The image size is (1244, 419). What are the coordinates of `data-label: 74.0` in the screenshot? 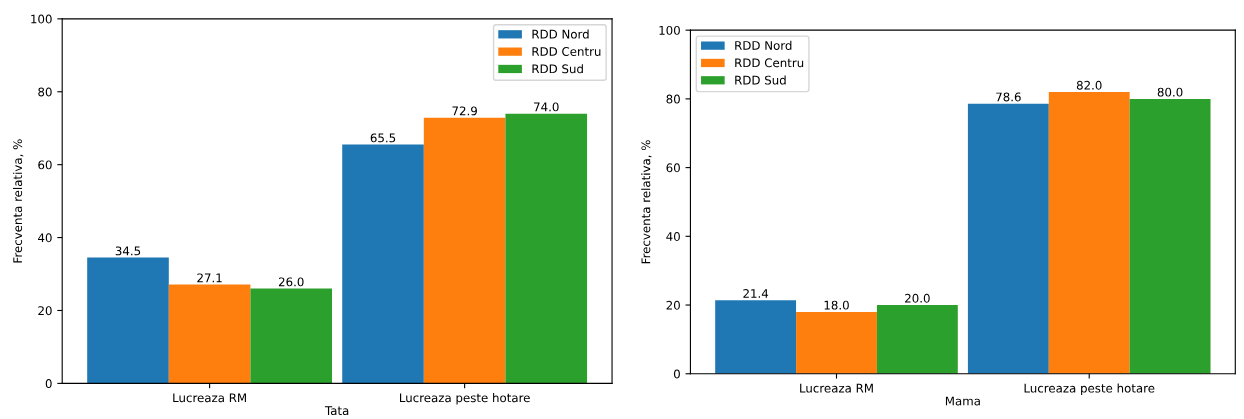 It's located at (546, 107).